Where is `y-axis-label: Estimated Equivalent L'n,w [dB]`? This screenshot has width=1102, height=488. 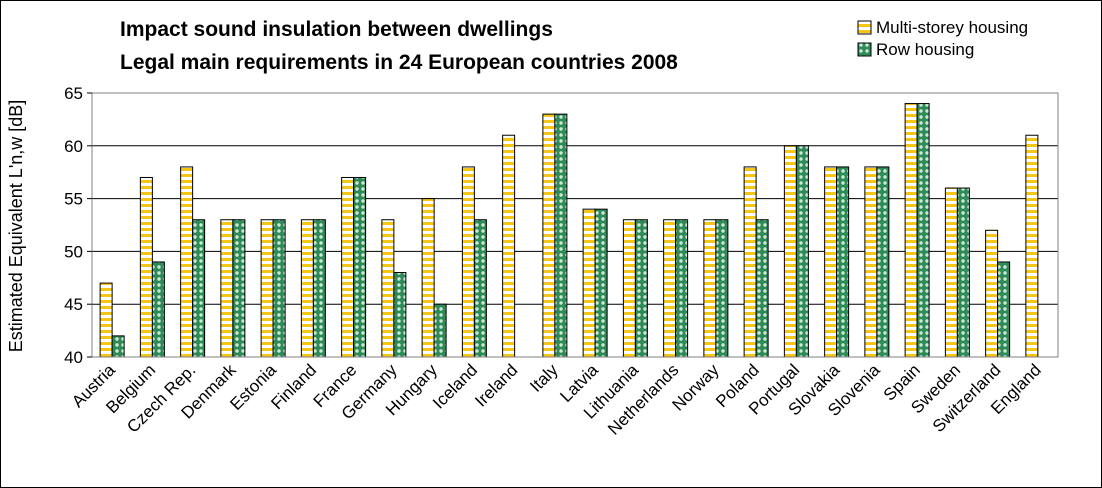 y-axis-label: Estimated Equivalent L'n,w [dB] is located at coordinates (16, 226).